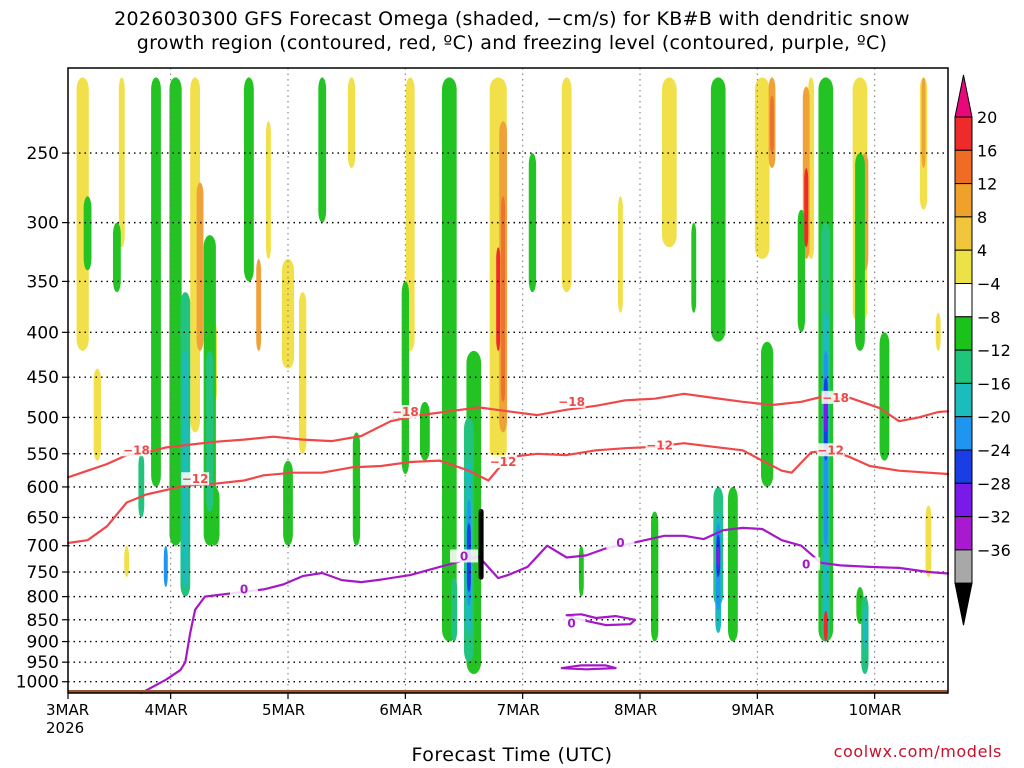  I want to click on y-tick-label-800: 800, so click(43, 598).